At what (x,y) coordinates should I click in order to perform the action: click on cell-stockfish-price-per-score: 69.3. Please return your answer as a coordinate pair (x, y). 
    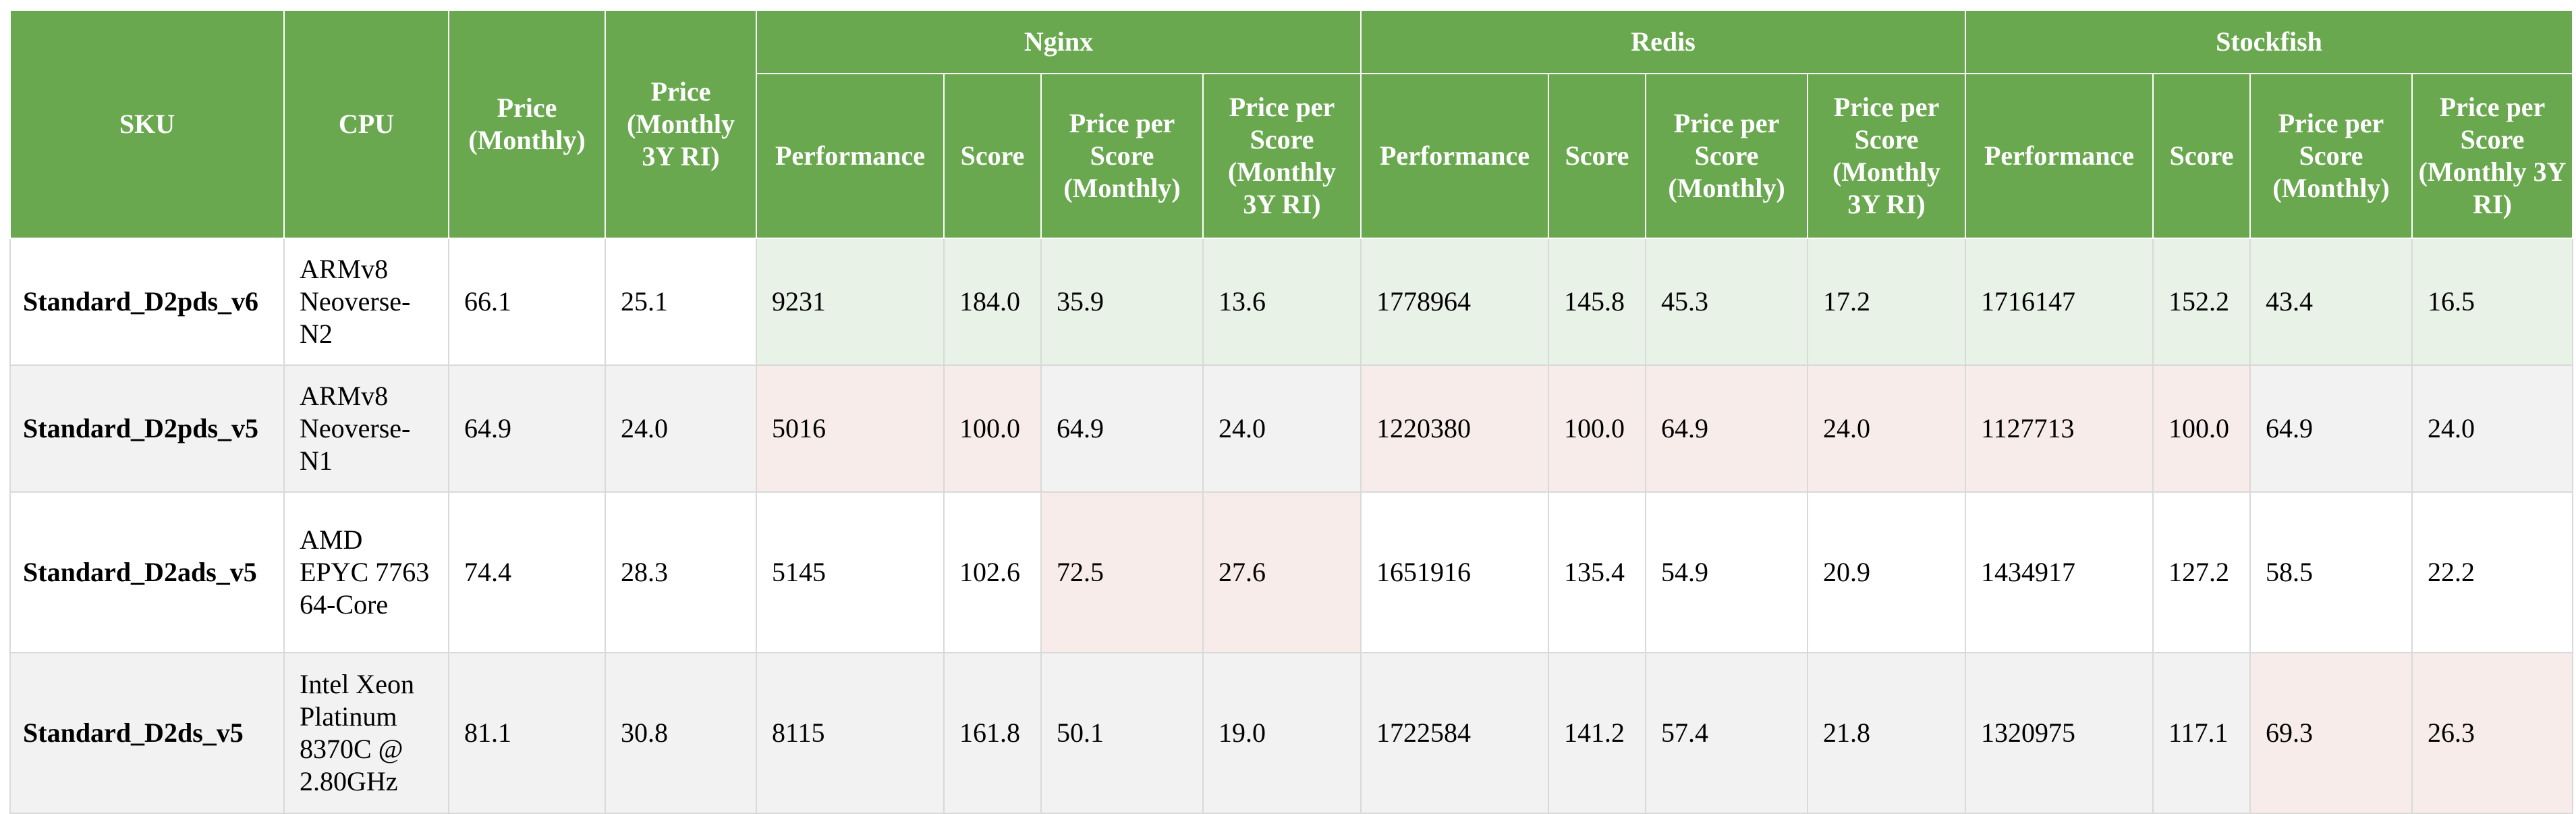
    Looking at the image, I should click on (2331, 733).